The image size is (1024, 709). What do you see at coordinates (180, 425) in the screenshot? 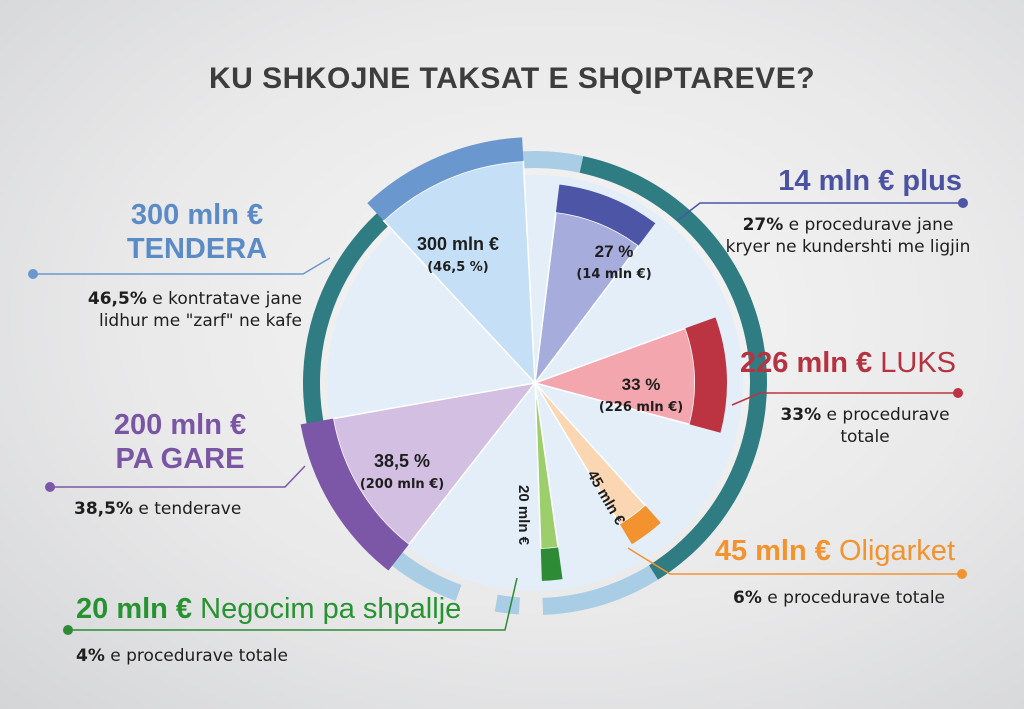
I see `callout-pagare-amount: 200 mln €` at bounding box center [180, 425].